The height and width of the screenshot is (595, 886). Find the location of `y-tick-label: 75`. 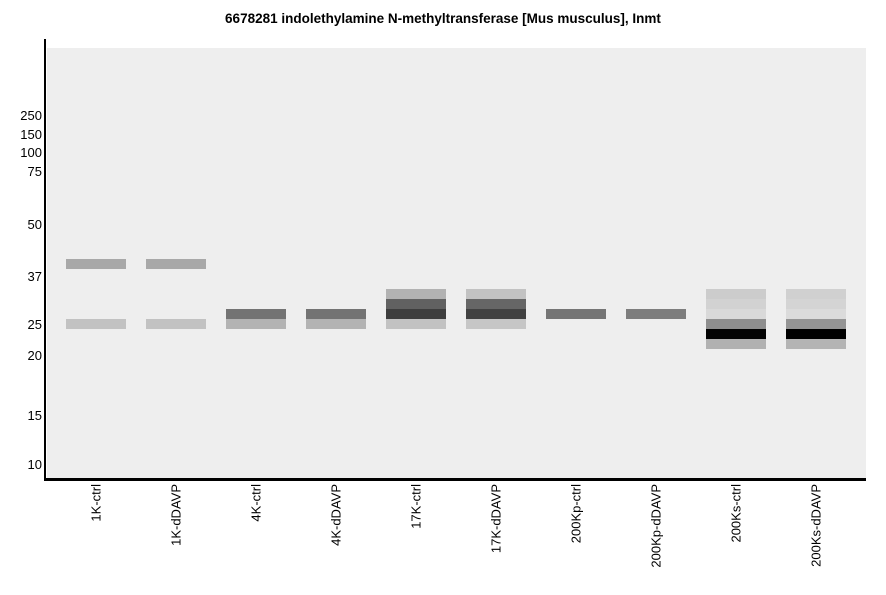

y-tick-label: 75 is located at coordinates (34, 171).